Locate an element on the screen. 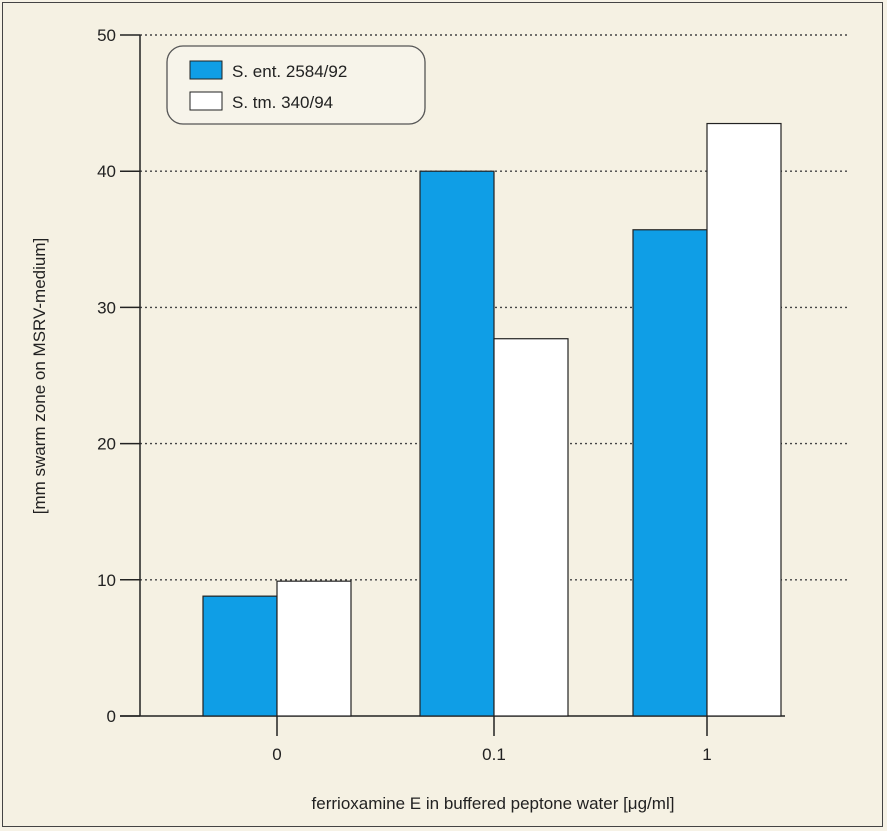 The image size is (887, 831). legend-swatch-s-ent is located at coordinates (206, 70).